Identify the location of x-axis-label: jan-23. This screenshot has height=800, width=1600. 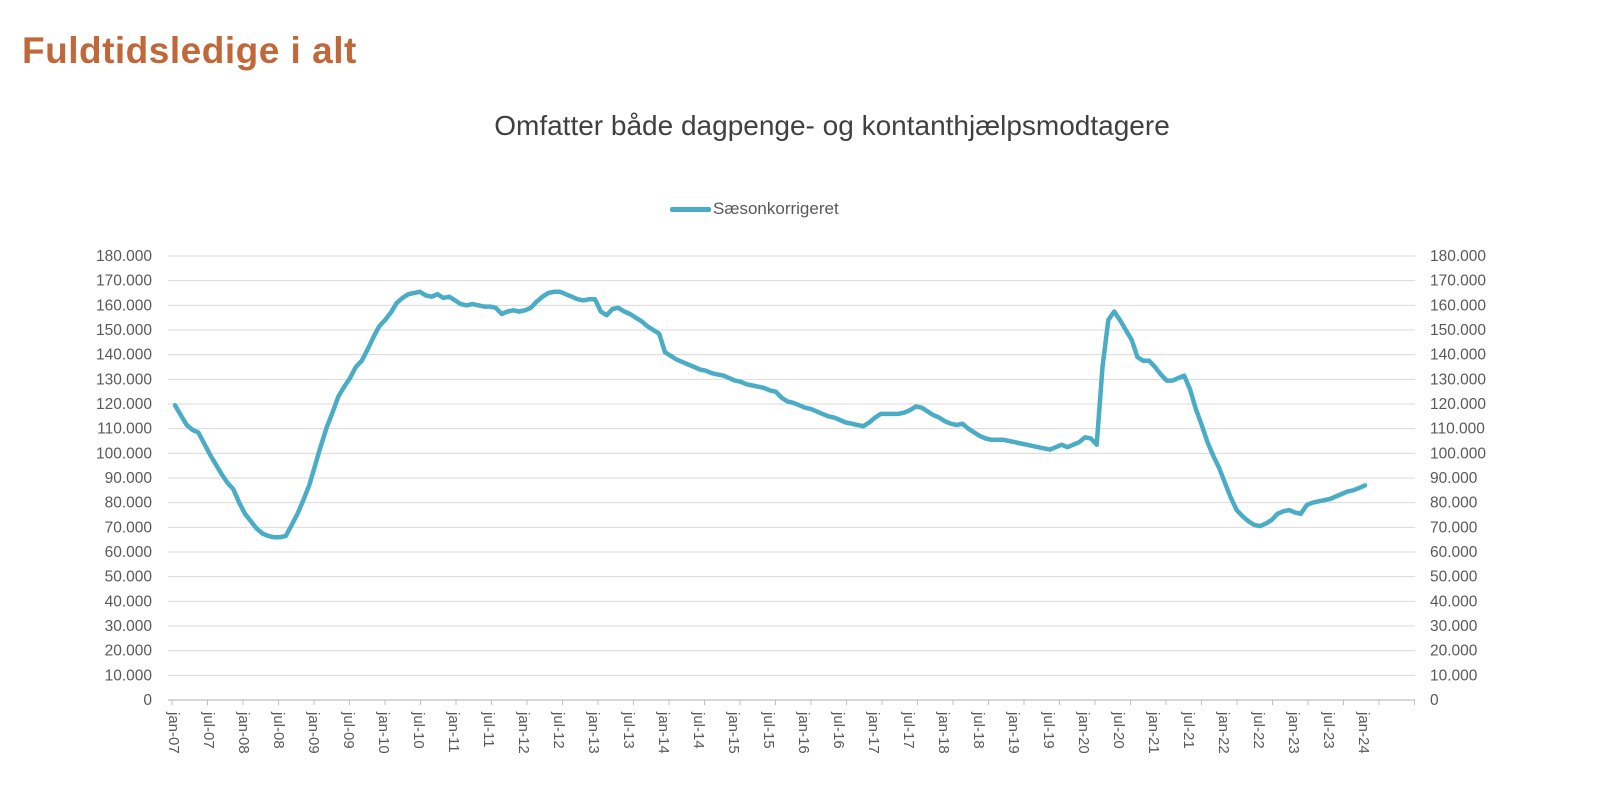
(1293, 732).